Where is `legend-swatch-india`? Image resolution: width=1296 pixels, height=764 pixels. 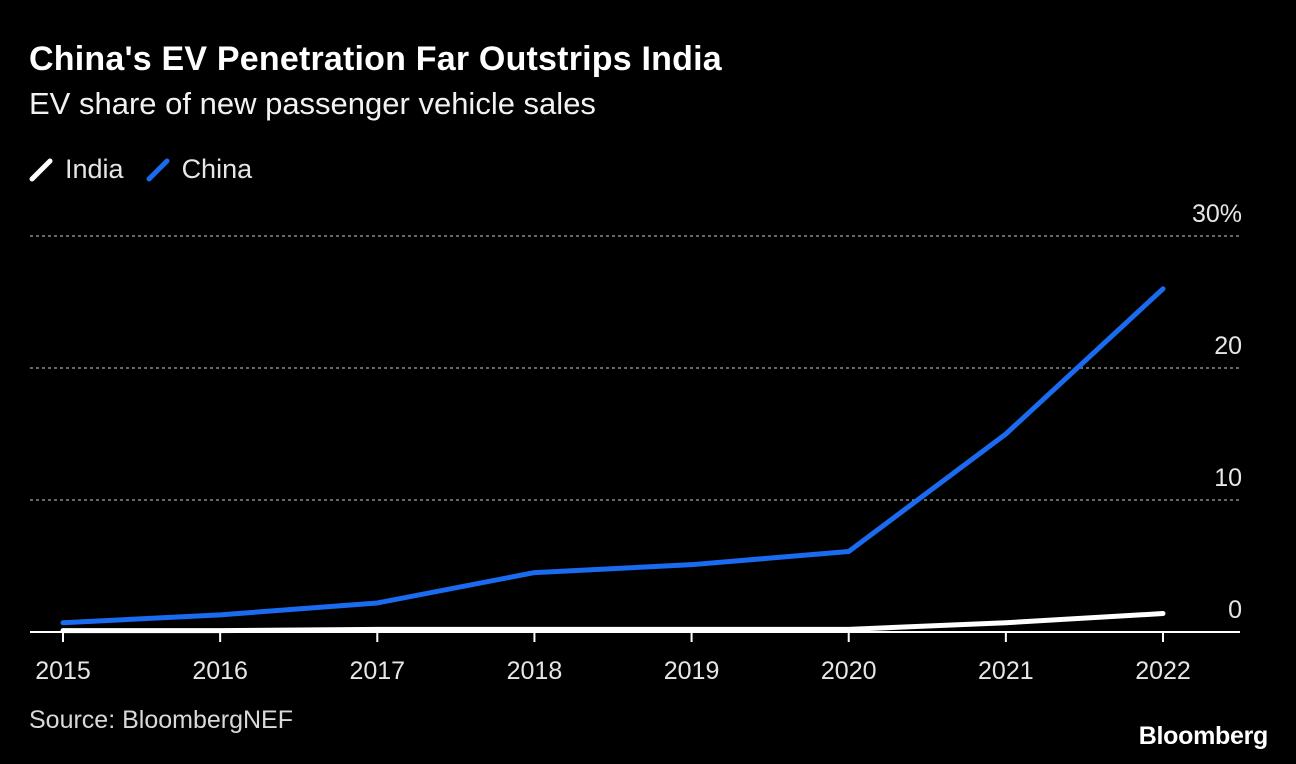 legend-swatch-india is located at coordinates (41, 169).